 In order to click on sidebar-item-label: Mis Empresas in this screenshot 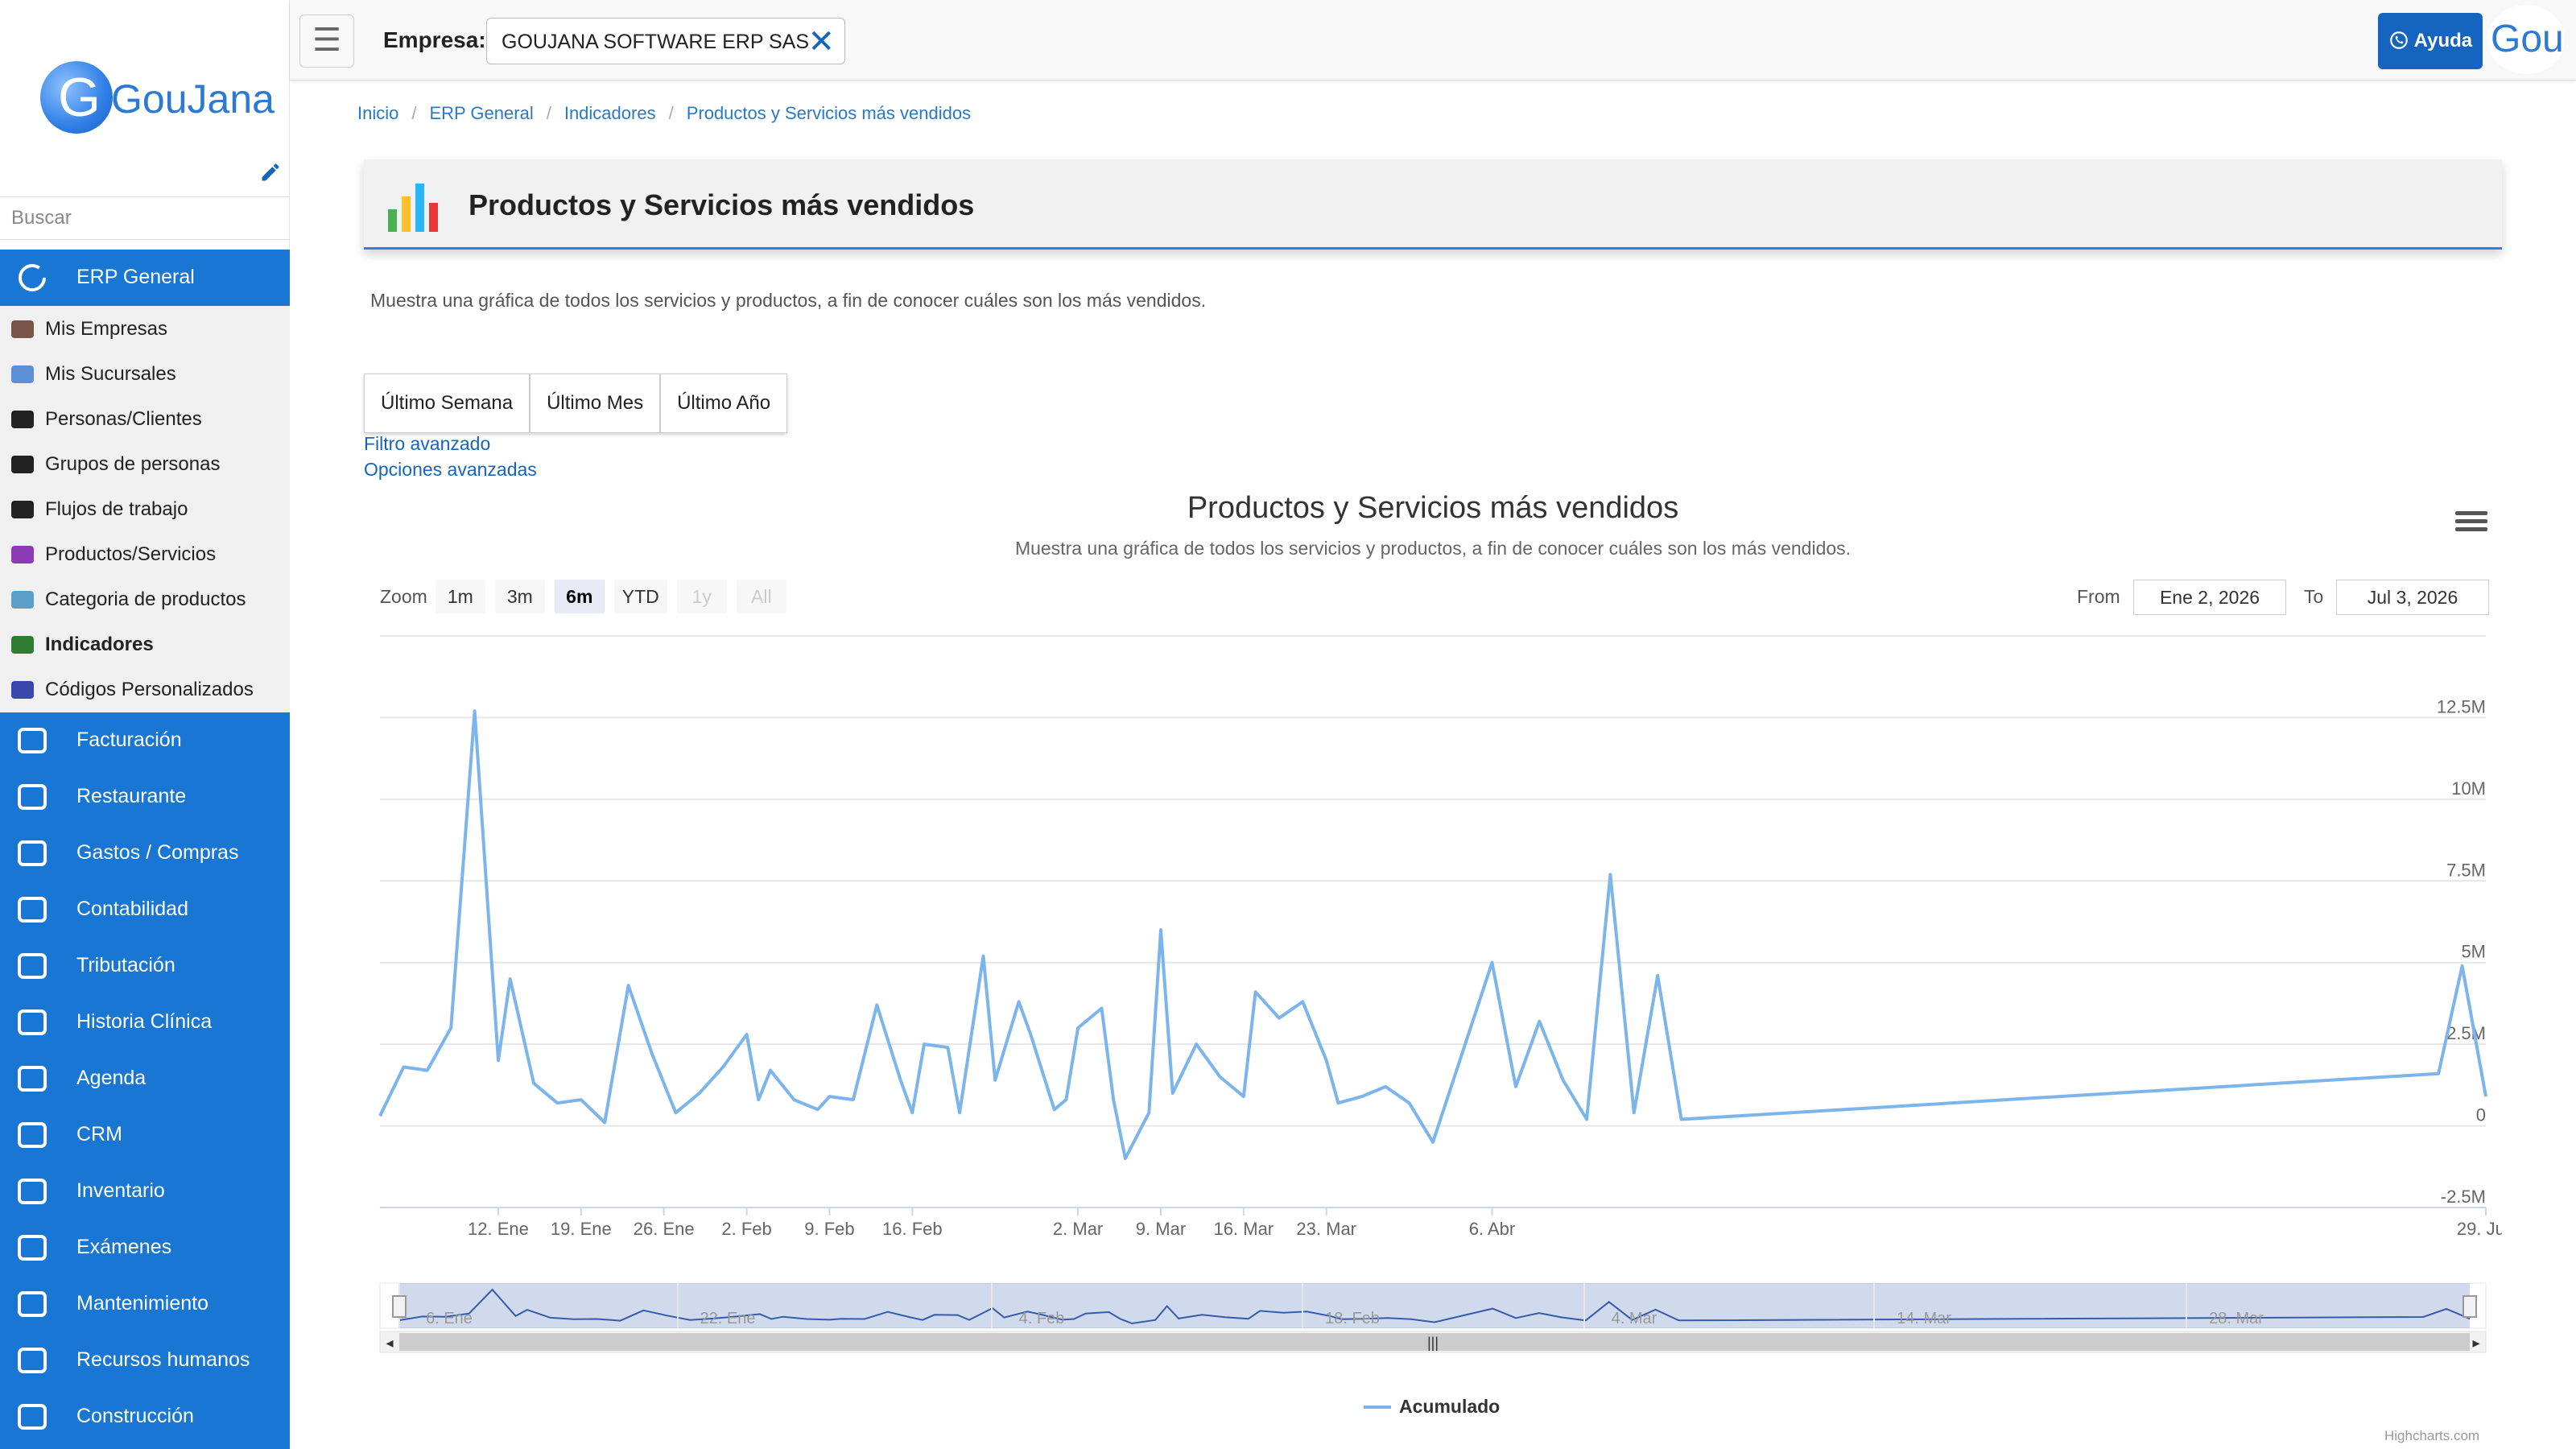, I will do `click(106, 329)`.